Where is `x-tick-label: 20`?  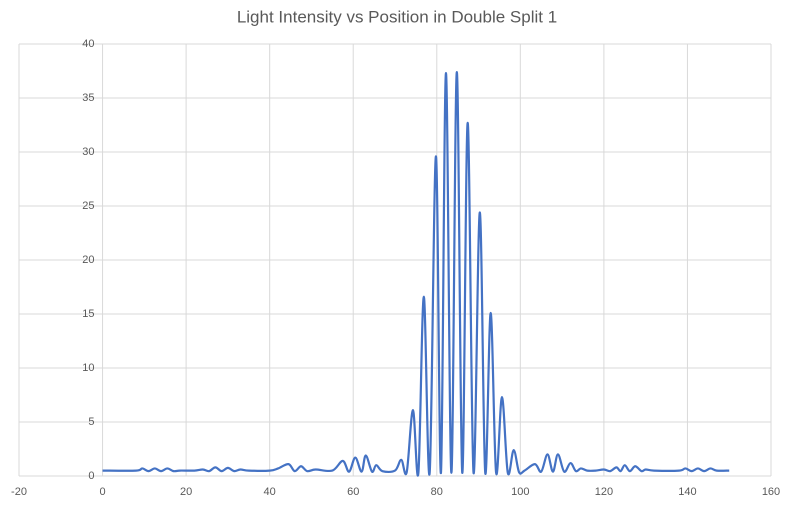 x-tick-label: 20 is located at coordinates (186, 492).